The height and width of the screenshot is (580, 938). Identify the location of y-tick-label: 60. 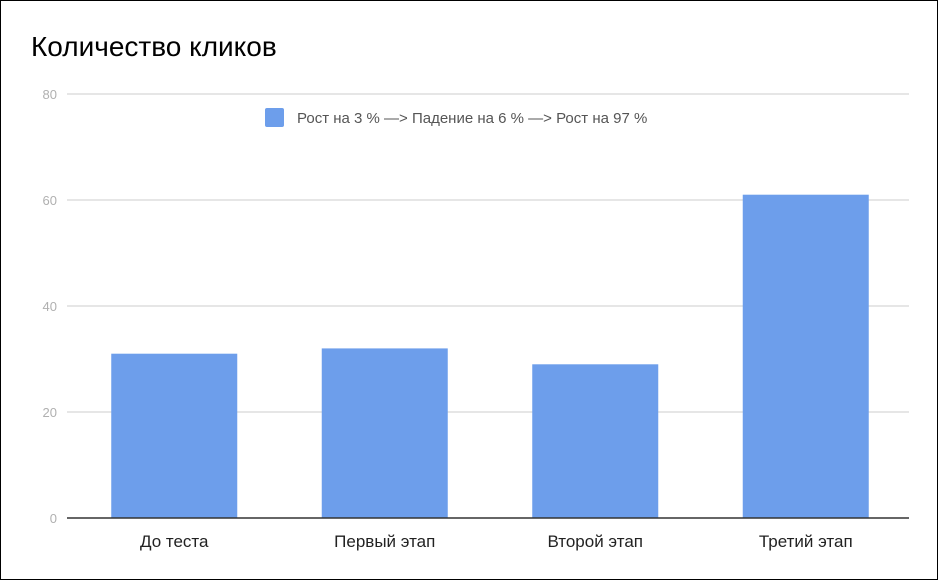
(50, 200).